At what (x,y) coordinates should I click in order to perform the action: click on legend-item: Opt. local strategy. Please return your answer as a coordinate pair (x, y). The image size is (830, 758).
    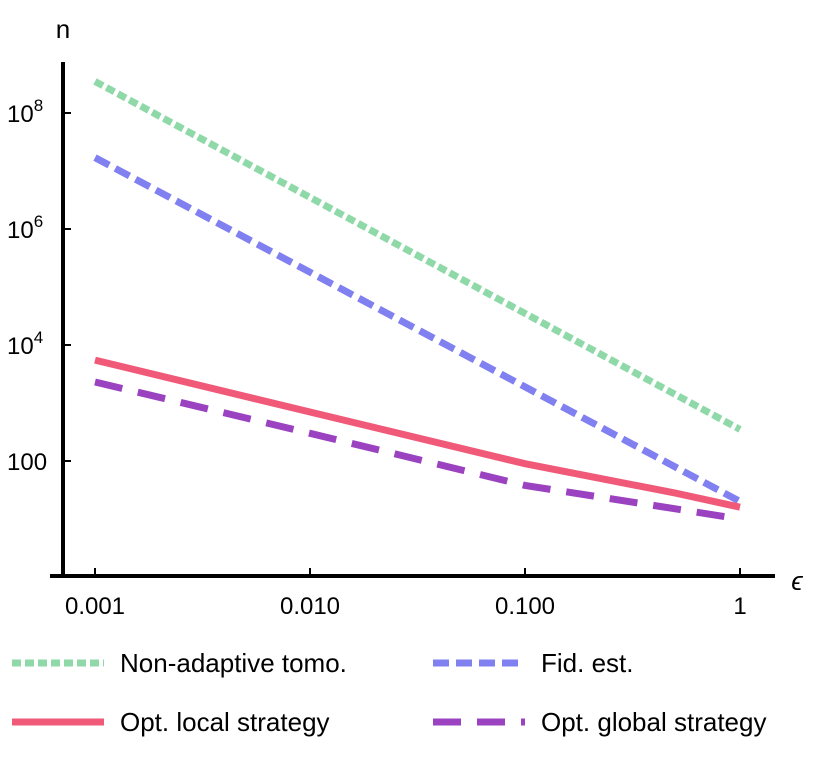
    Looking at the image, I should click on (171, 722).